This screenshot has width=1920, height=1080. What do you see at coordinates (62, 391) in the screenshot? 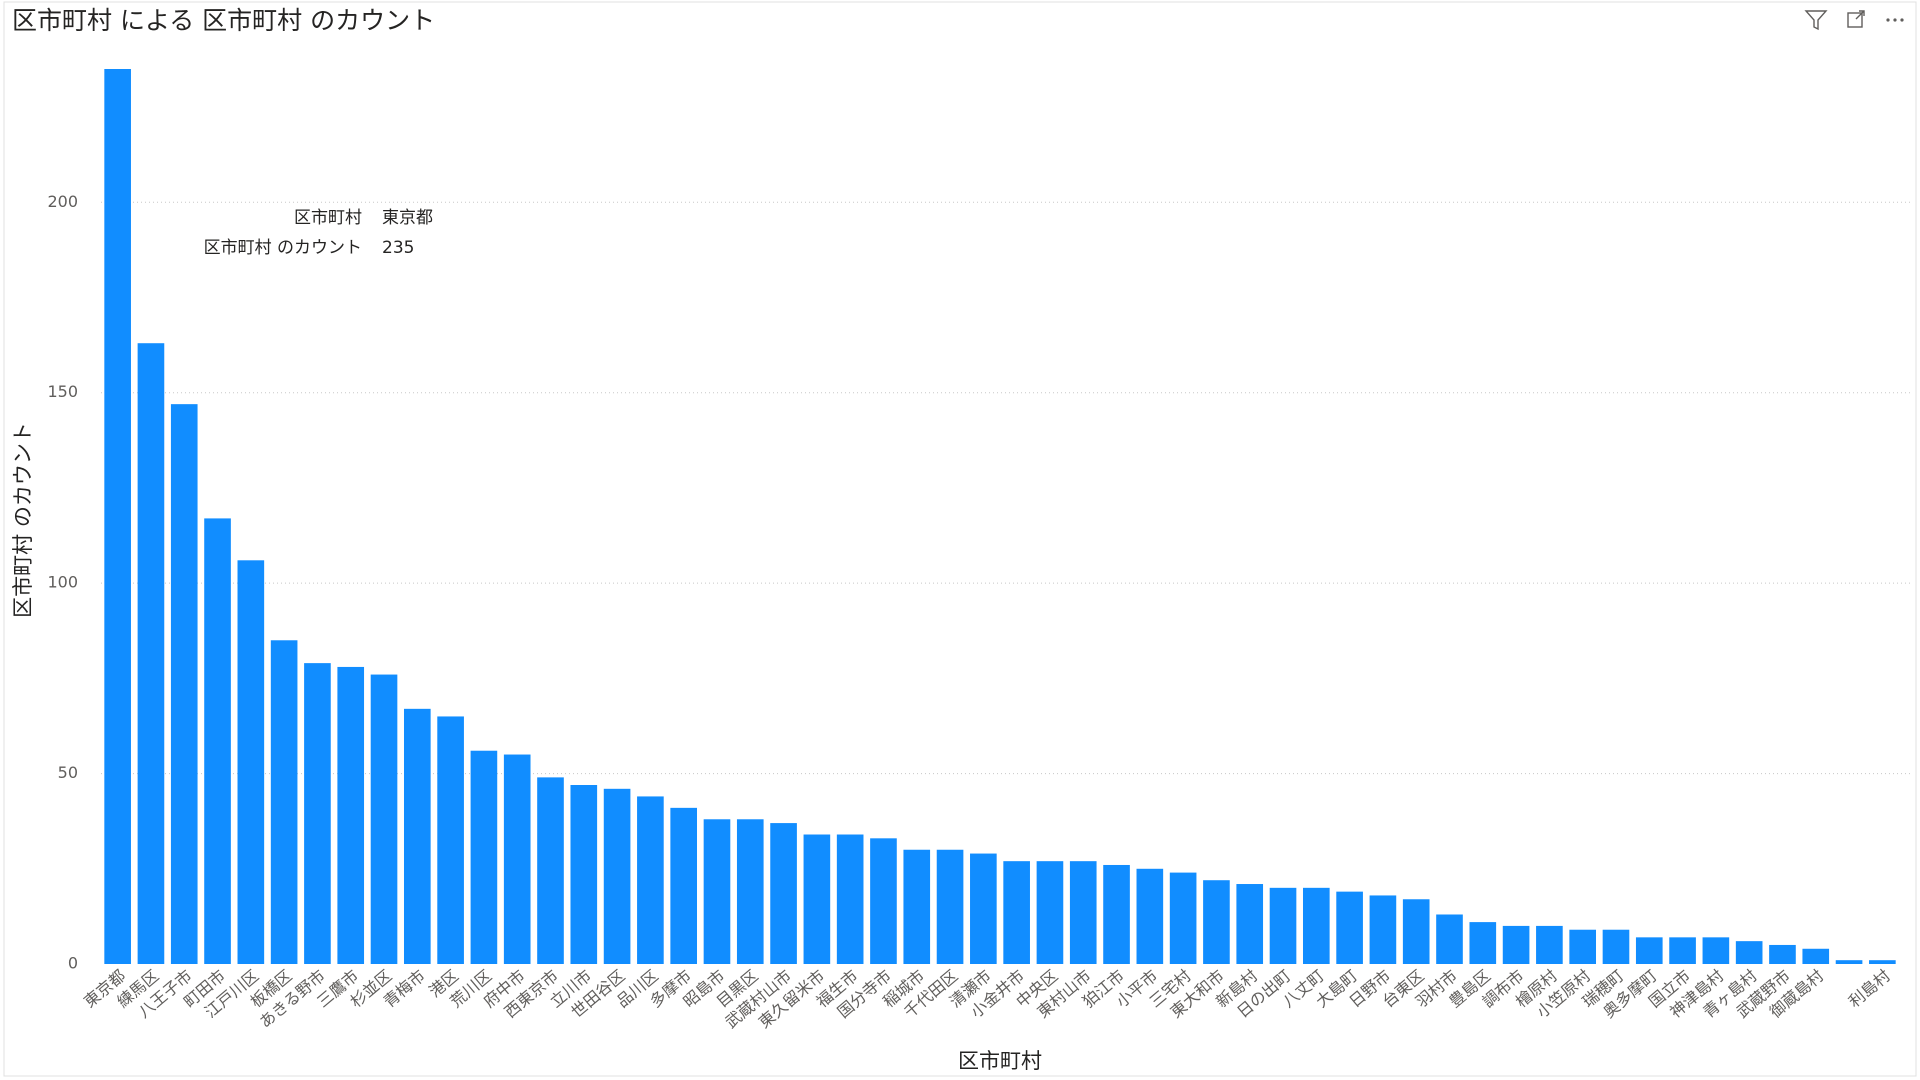
I see `y-tick-label: 150` at bounding box center [62, 391].